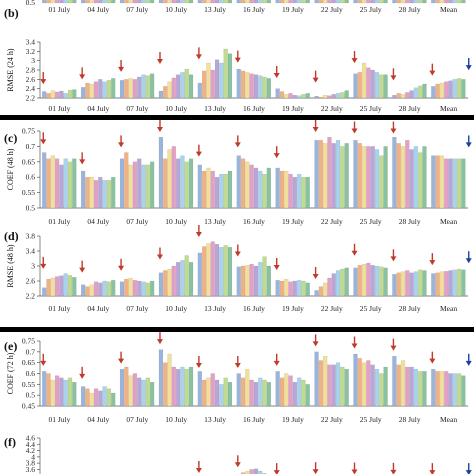 Image resolution: width=474 pixels, height=474 pixels. I want to click on x-tick-label: 19 July, so click(293, 9).